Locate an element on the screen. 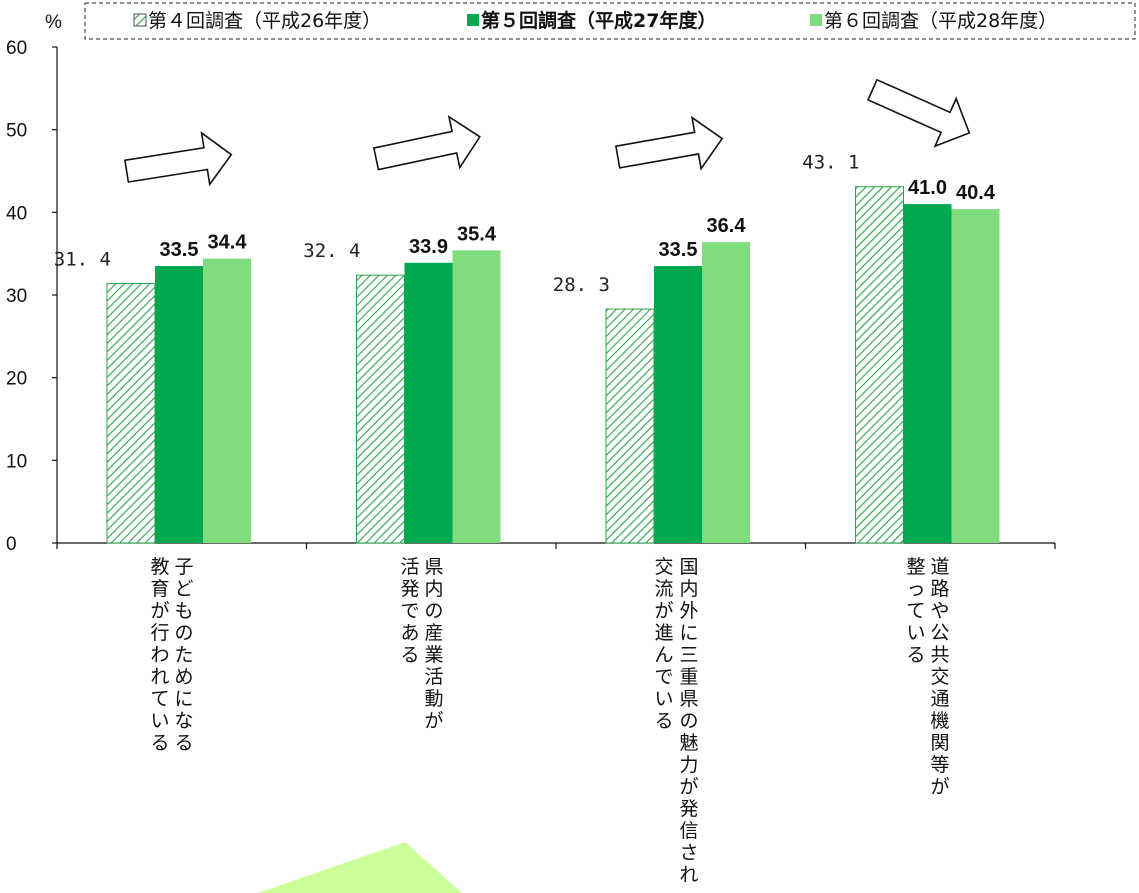  category-label: 活発である is located at coordinates (409, 611).